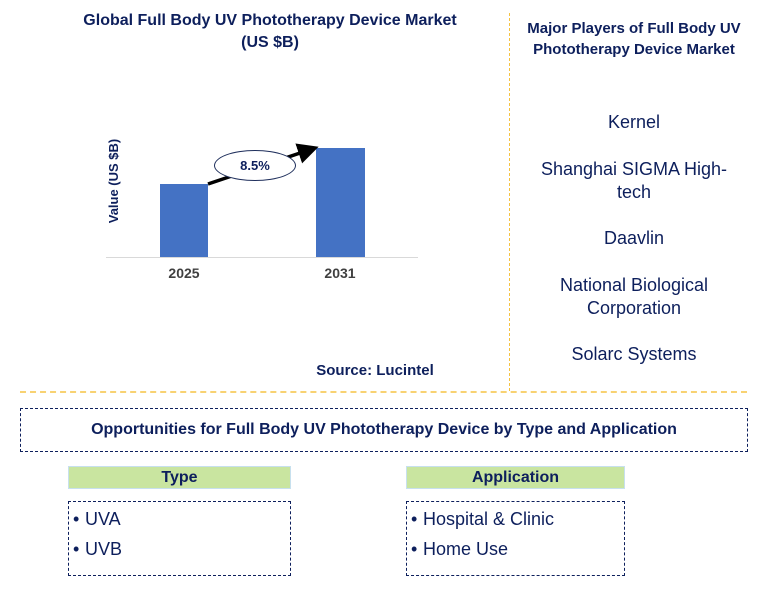 This screenshot has width=759, height=595. I want to click on type-header: Type, so click(179, 477).